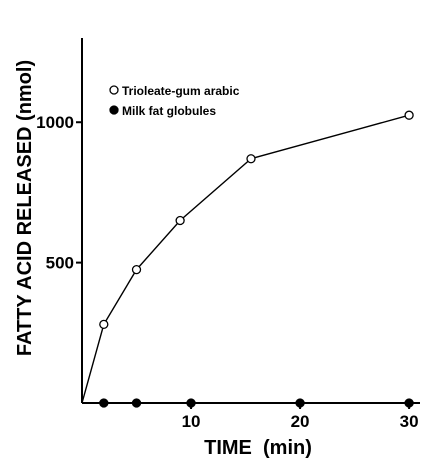 The image size is (427, 461). I want to click on x-tick-label: 30, so click(409, 421).